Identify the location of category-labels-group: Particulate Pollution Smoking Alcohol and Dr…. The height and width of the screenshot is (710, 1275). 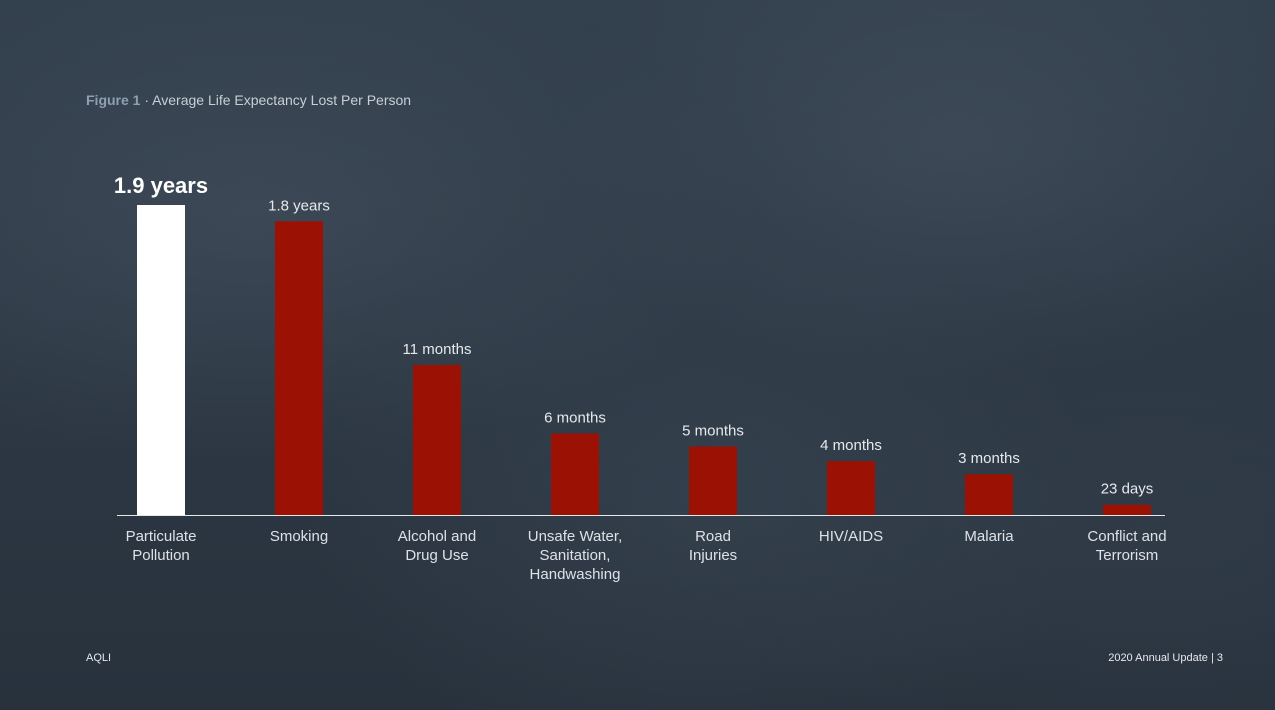
(646, 555).